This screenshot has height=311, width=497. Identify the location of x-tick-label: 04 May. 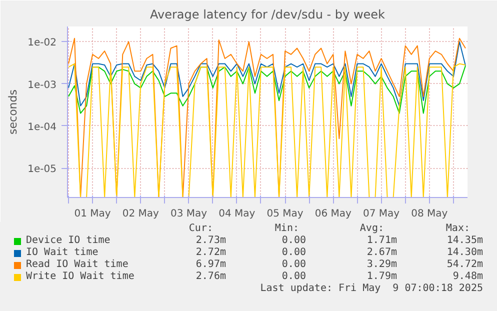
(237, 214).